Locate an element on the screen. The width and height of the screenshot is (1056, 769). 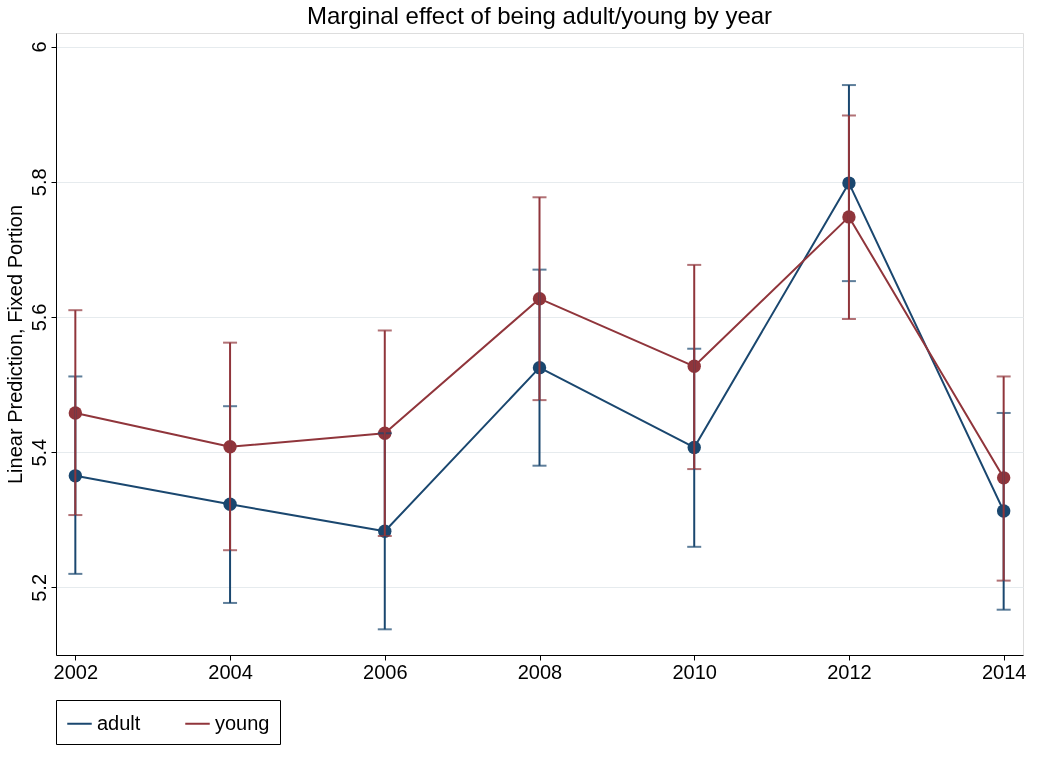
y-axis-title: Linear Prediction, Fixed Portion is located at coordinates (14, 344).